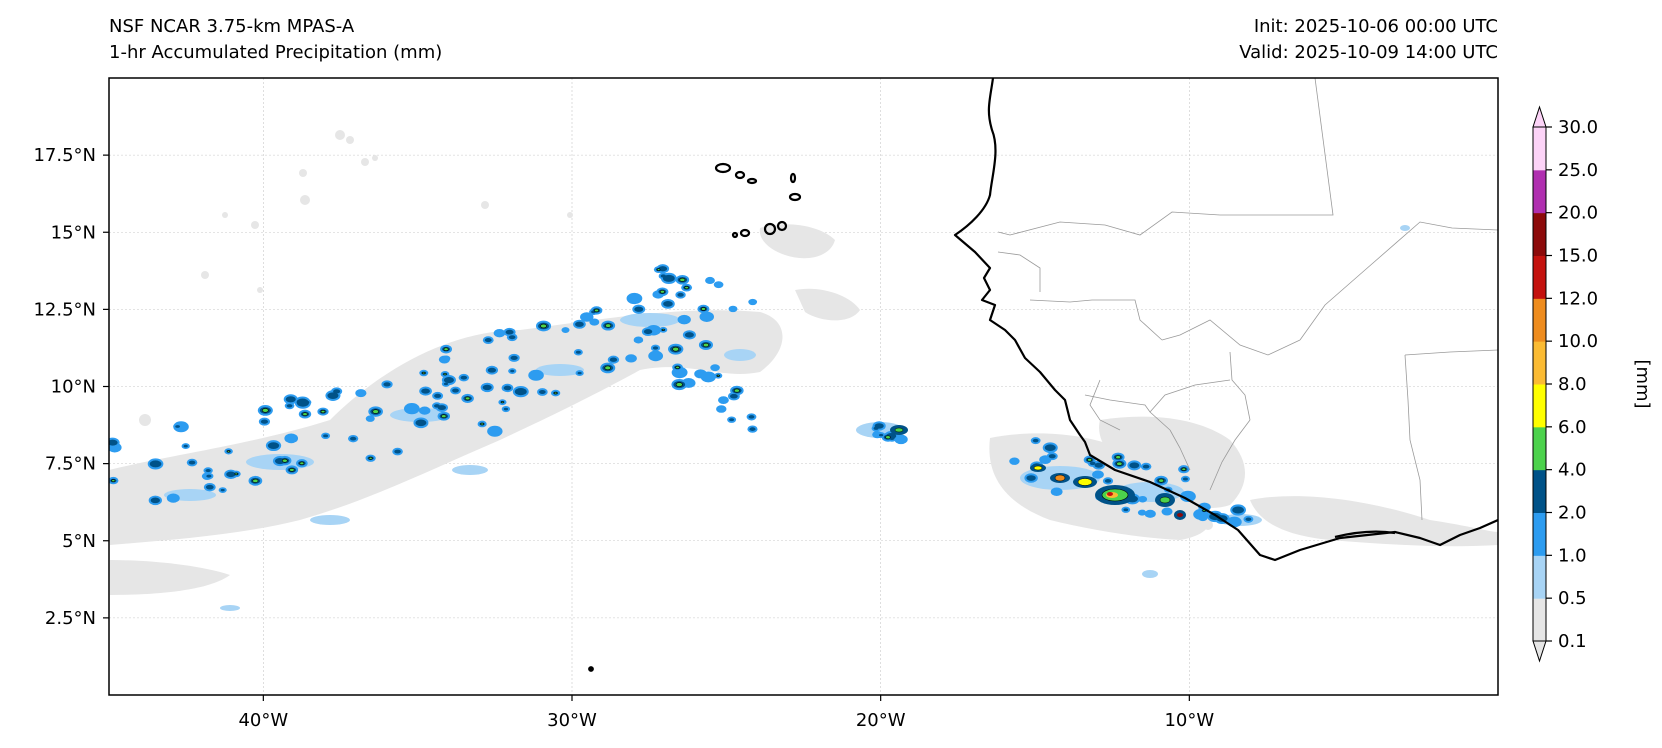 The width and height of the screenshot is (1662, 748). What do you see at coordinates (73, 387) in the screenshot?
I see `lat-tick-label: 10°N` at bounding box center [73, 387].